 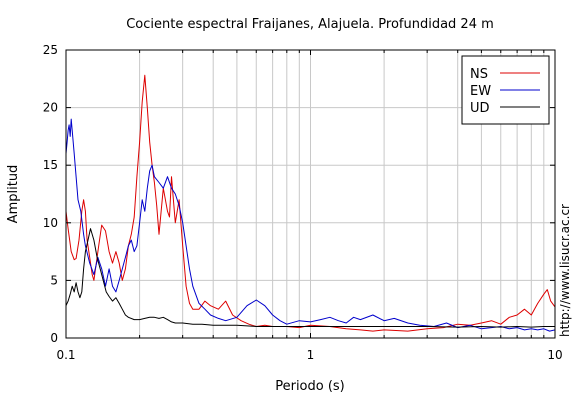 What do you see at coordinates (311, 355) in the screenshot?
I see `x-tick-label: 1` at bounding box center [311, 355].